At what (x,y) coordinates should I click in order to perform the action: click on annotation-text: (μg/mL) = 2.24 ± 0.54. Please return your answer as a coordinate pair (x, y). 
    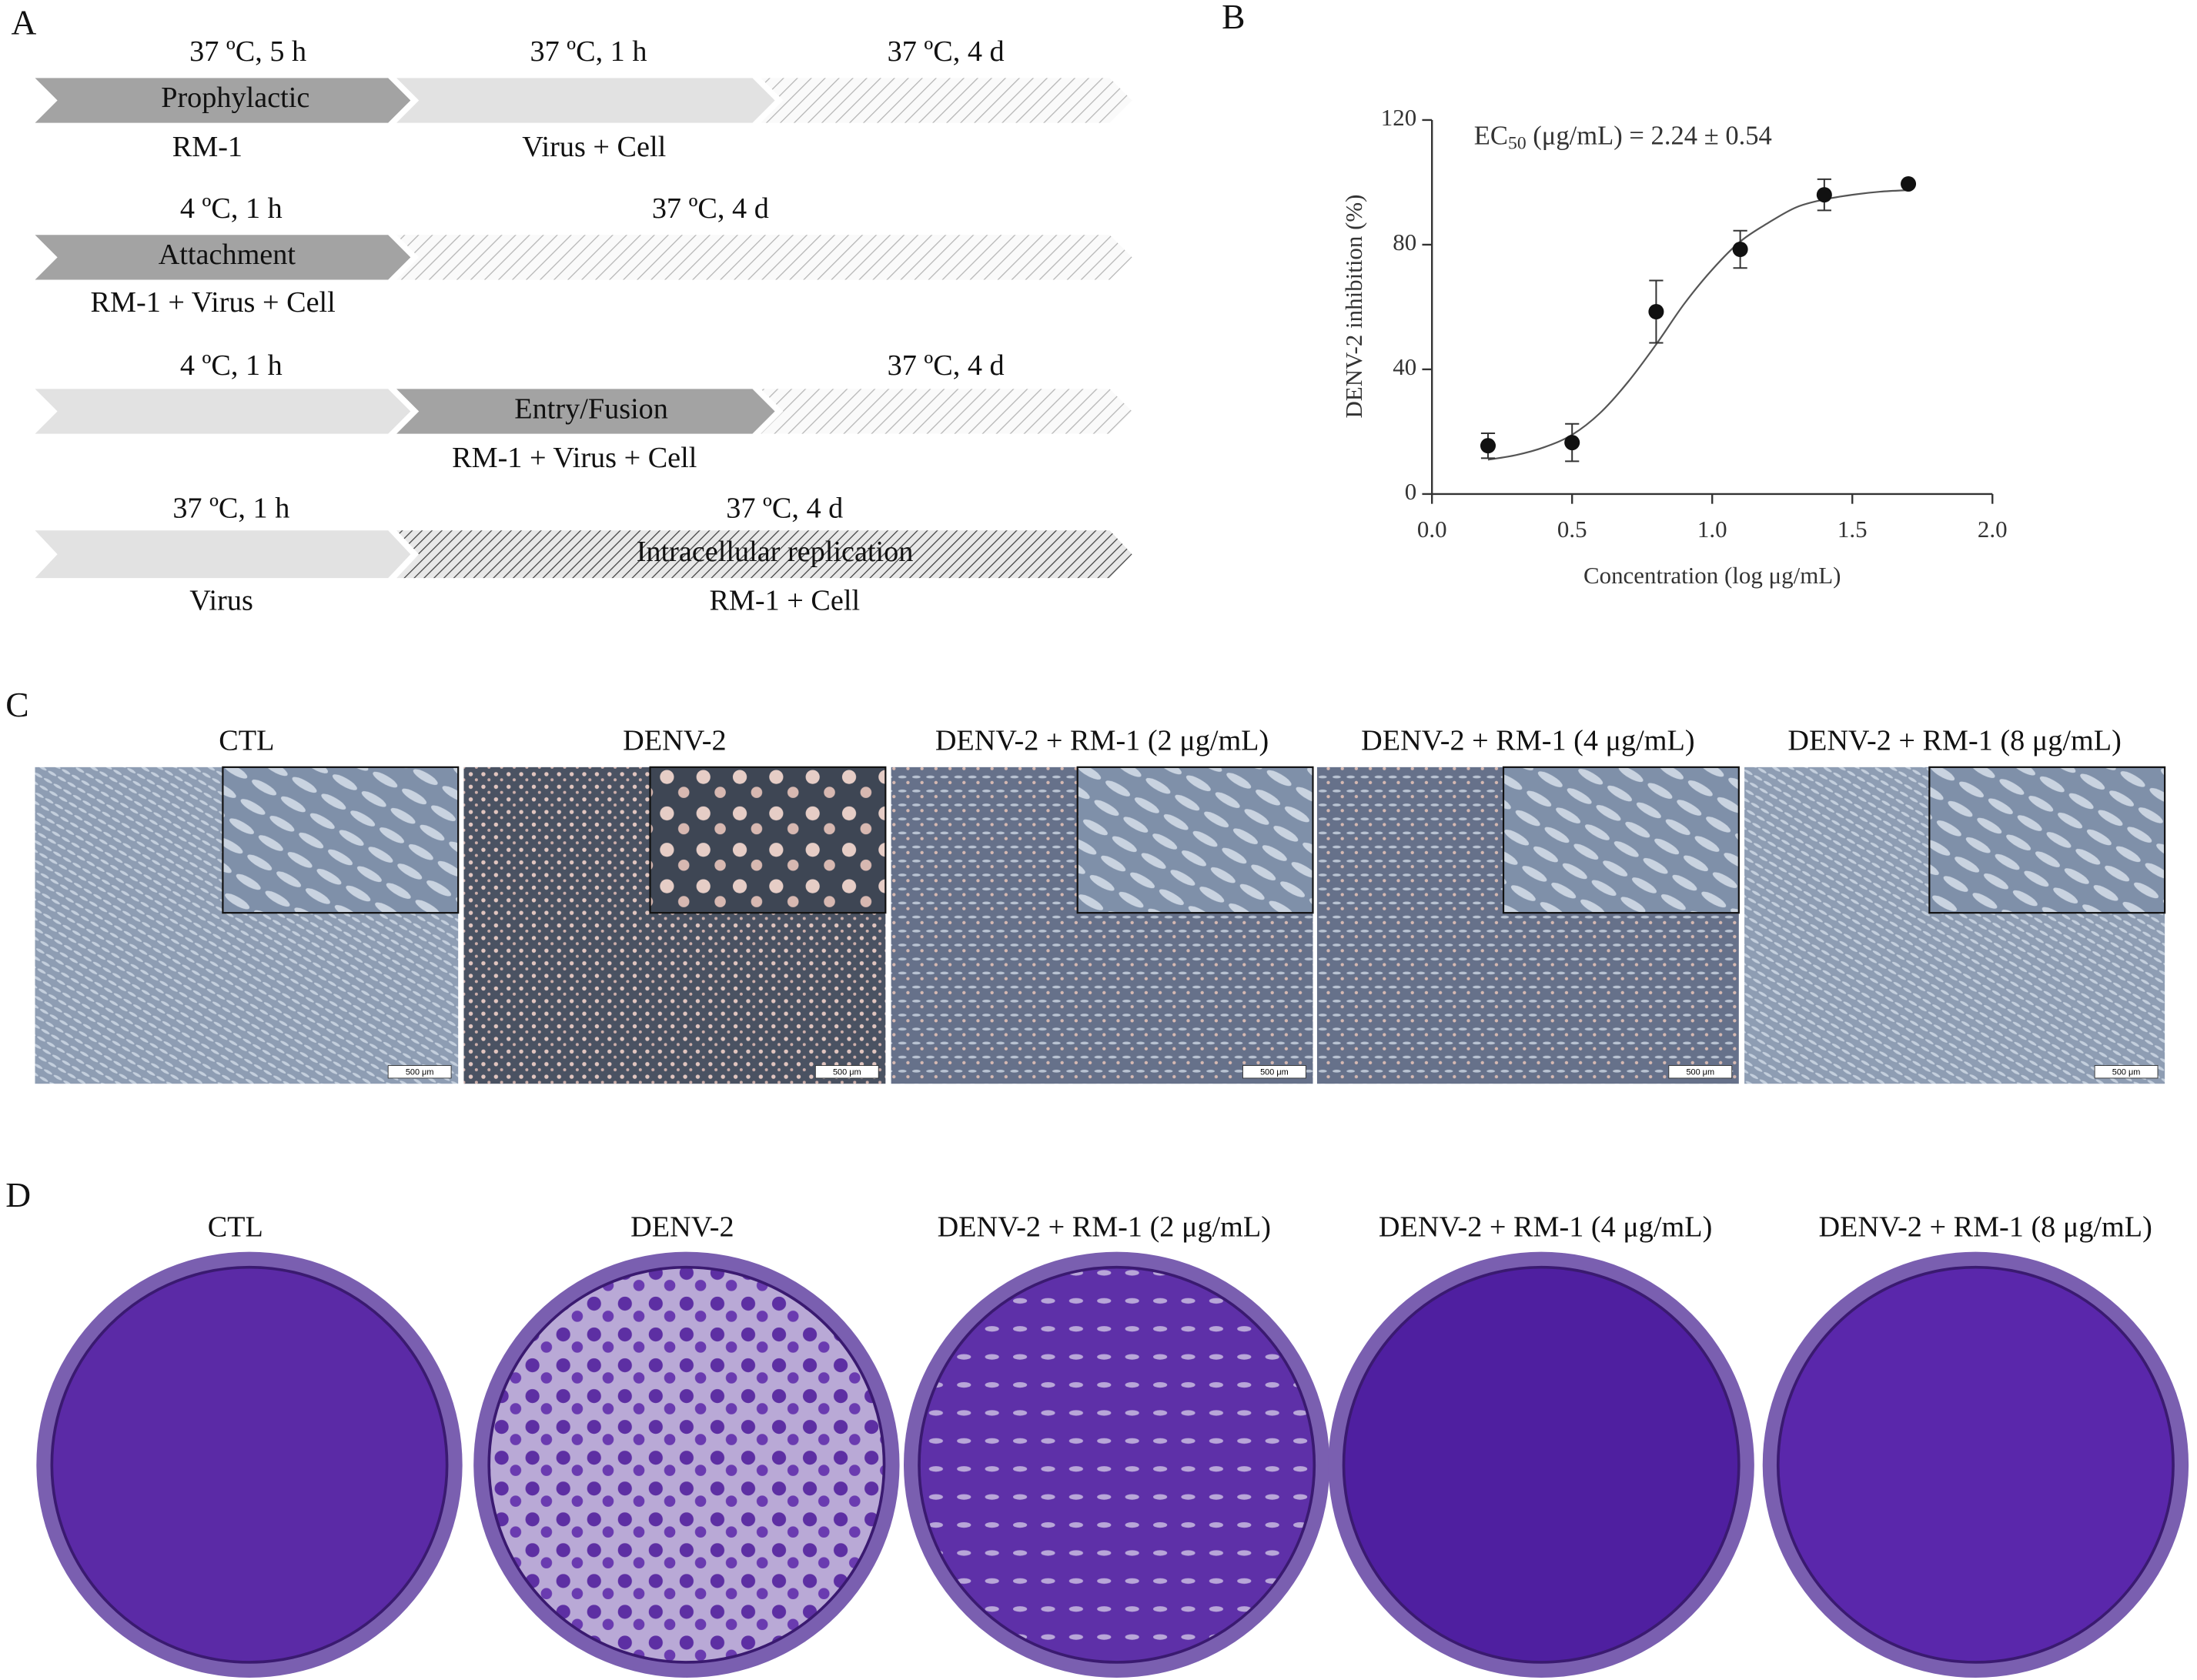
    Looking at the image, I should click on (1650, 136).